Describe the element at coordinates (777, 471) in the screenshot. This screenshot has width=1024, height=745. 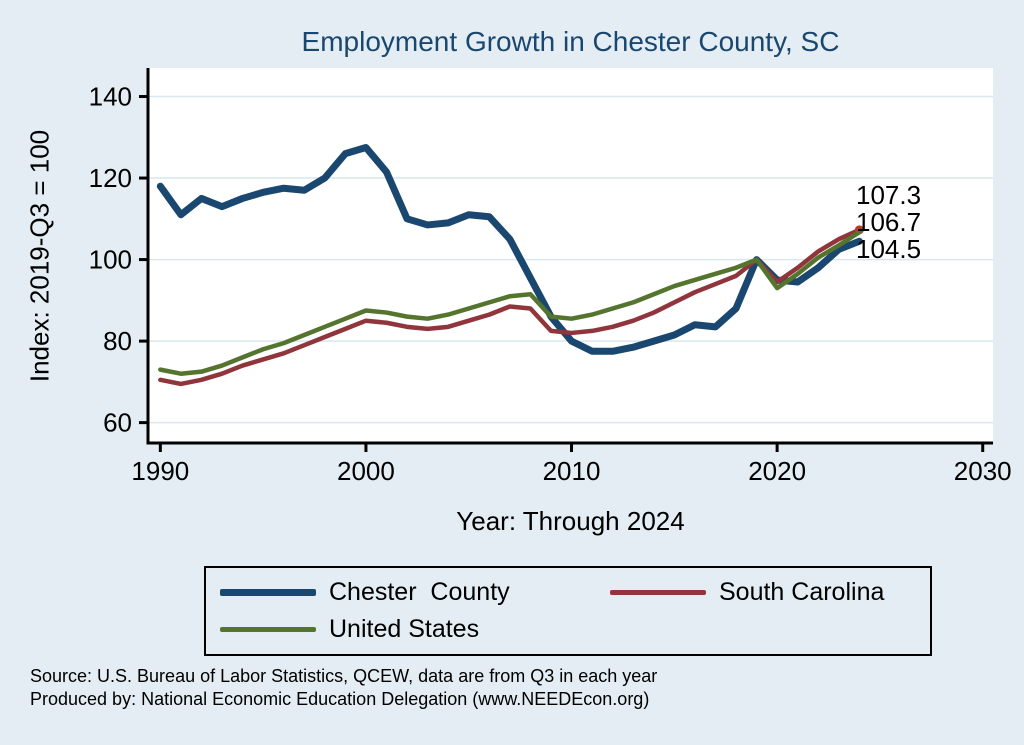
I see `x-tick-label: 2020` at that location.